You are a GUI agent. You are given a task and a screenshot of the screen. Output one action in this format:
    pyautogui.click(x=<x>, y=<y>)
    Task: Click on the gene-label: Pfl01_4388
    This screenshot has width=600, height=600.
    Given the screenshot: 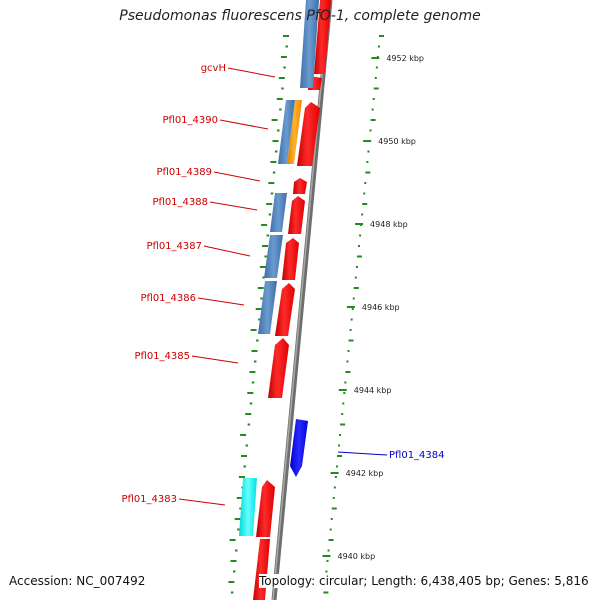 What is the action you would take?
    pyautogui.click(x=180, y=202)
    